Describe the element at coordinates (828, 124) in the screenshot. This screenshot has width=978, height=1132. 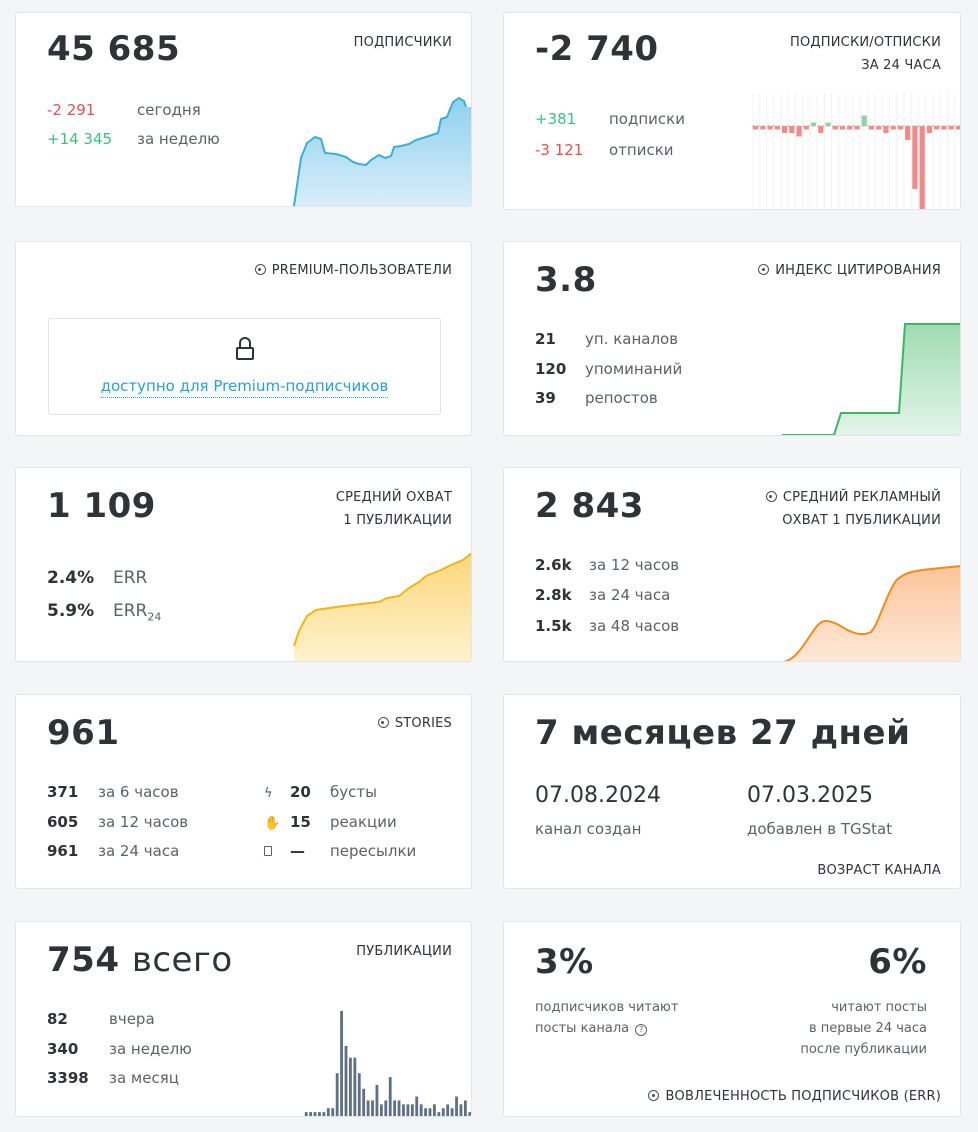
I see `subs-bar` at that location.